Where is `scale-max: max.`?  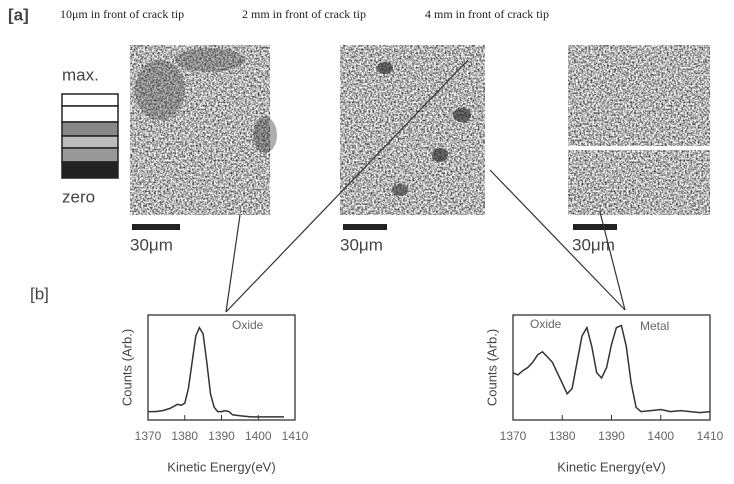
scale-max: max. is located at coordinates (80, 74).